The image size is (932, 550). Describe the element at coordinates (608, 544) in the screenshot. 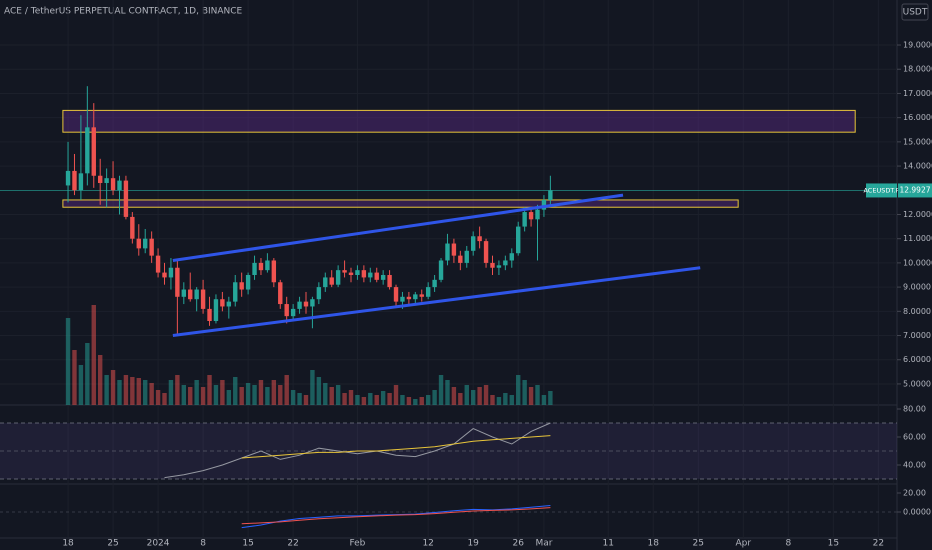

I see `x-tick-label: 11` at that location.